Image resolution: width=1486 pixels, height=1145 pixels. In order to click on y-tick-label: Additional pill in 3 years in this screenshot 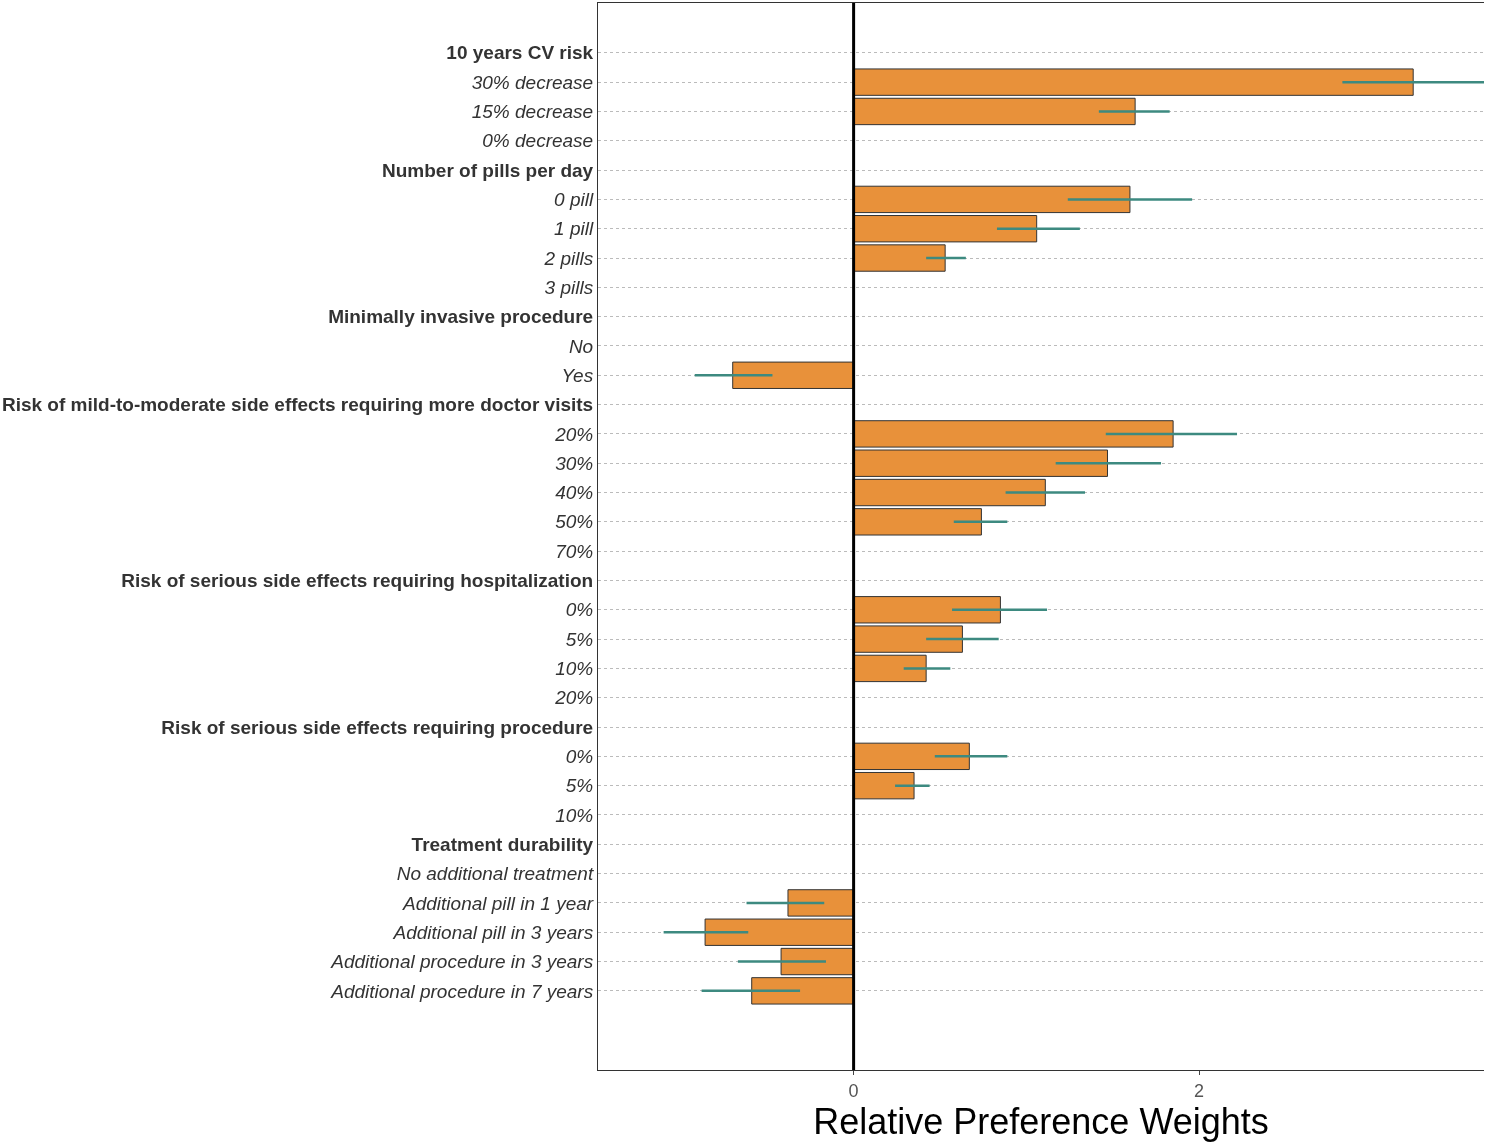, I will do `click(493, 932)`.